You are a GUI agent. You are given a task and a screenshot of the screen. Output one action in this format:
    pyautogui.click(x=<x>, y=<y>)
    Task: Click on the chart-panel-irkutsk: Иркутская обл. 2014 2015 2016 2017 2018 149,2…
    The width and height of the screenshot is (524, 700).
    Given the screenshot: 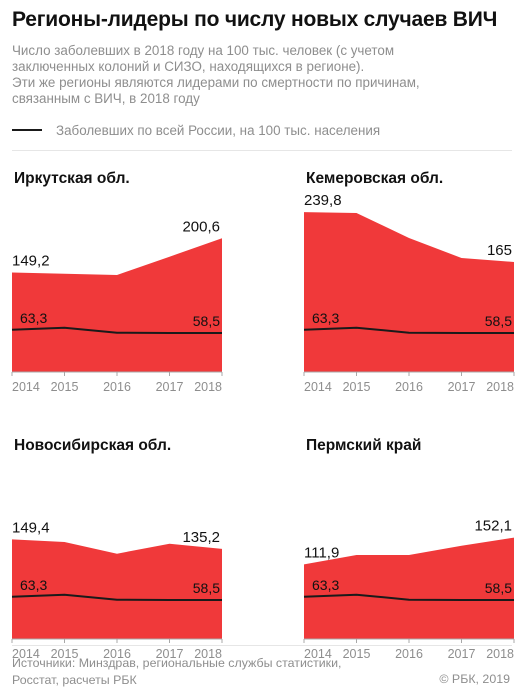 What is the action you would take?
    pyautogui.click(x=117, y=285)
    